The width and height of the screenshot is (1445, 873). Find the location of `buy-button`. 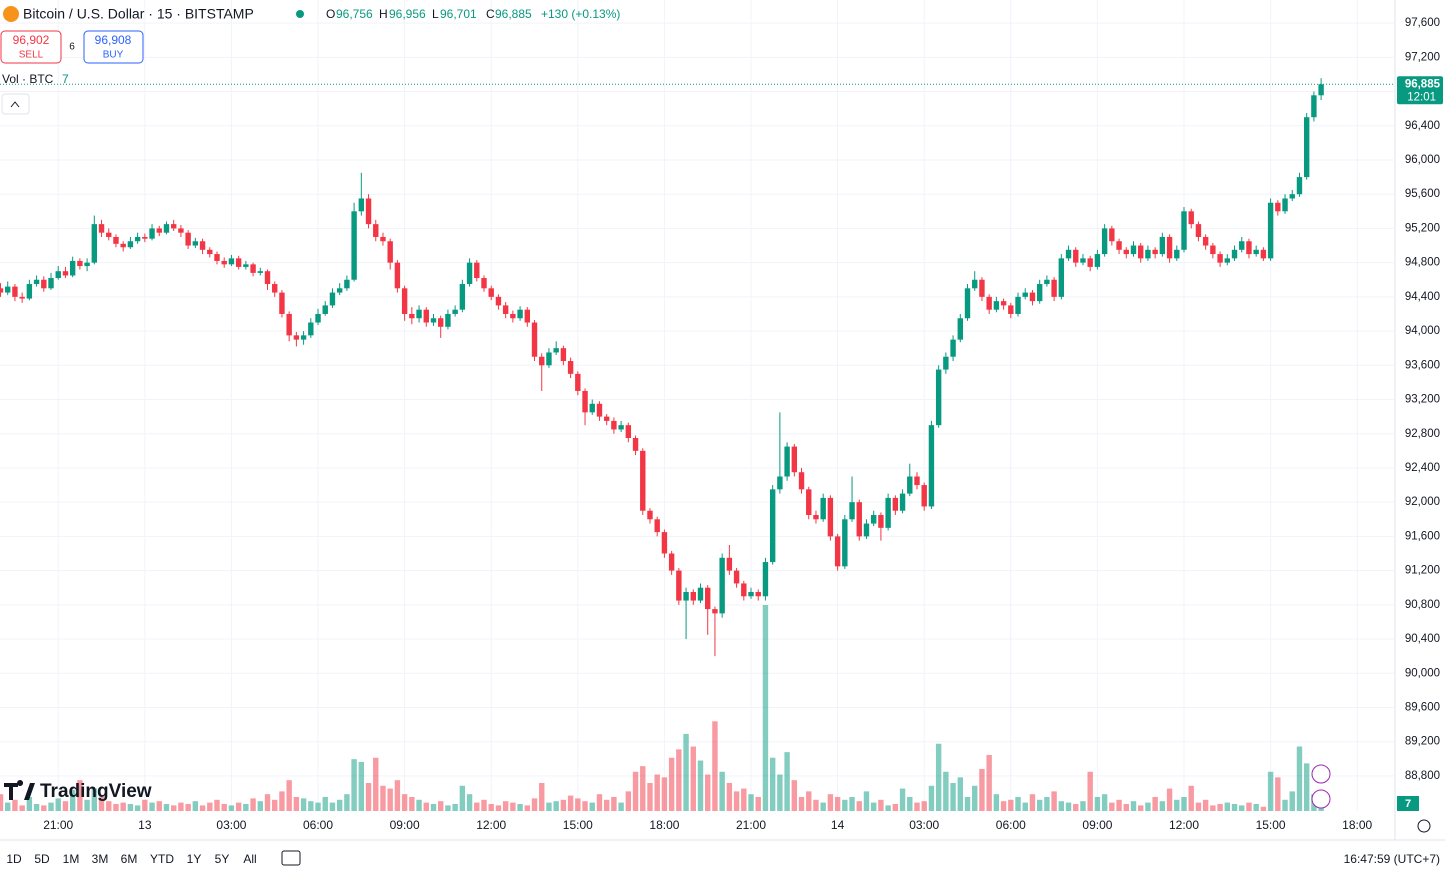

buy-button is located at coordinates (113, 47).